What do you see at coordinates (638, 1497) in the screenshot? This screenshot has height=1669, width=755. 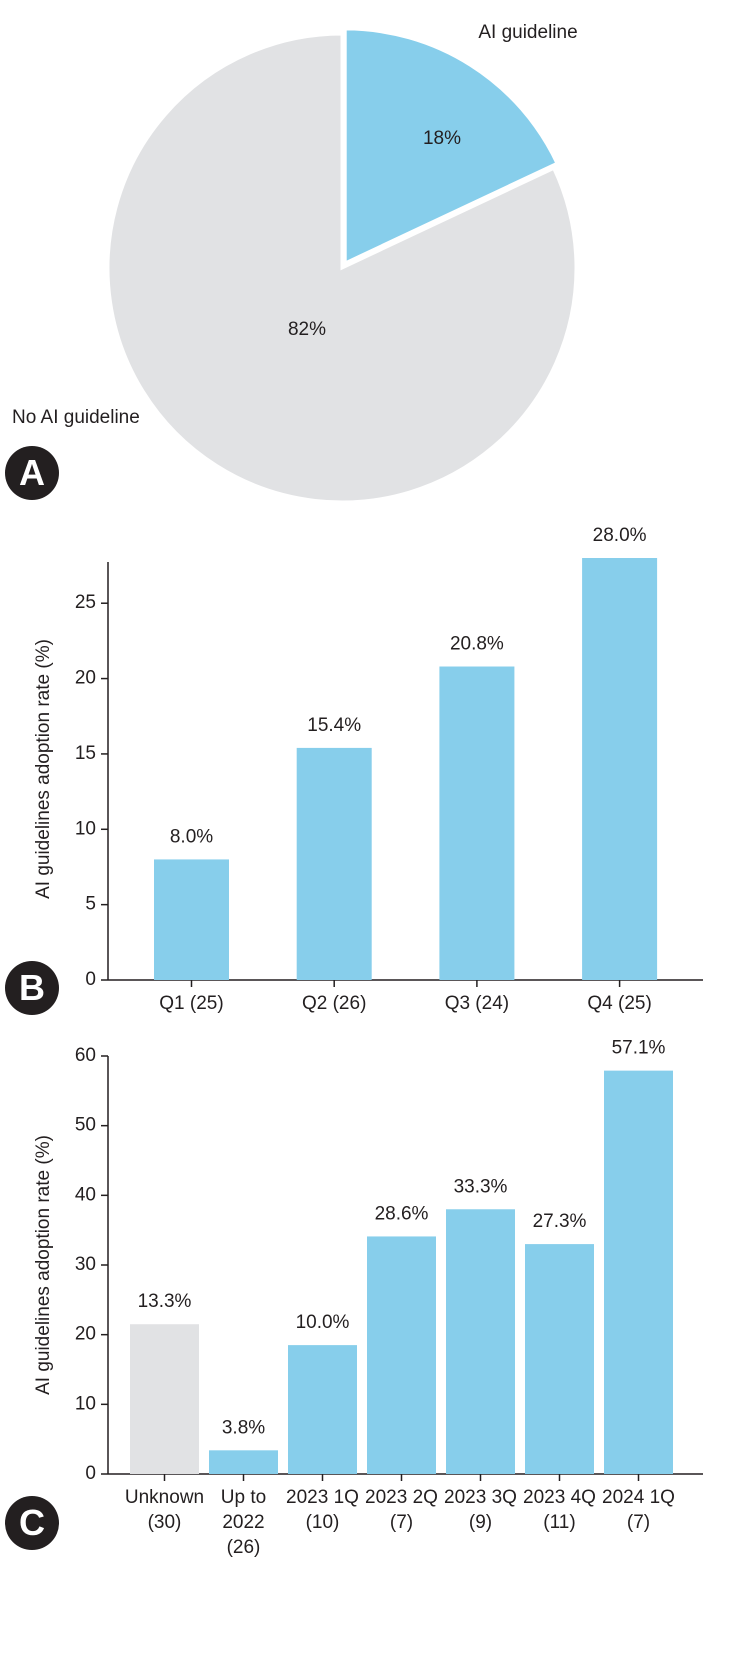 I see `x-tick-label-6-0: 2024 1Q` at bounding box center [638, 1497].